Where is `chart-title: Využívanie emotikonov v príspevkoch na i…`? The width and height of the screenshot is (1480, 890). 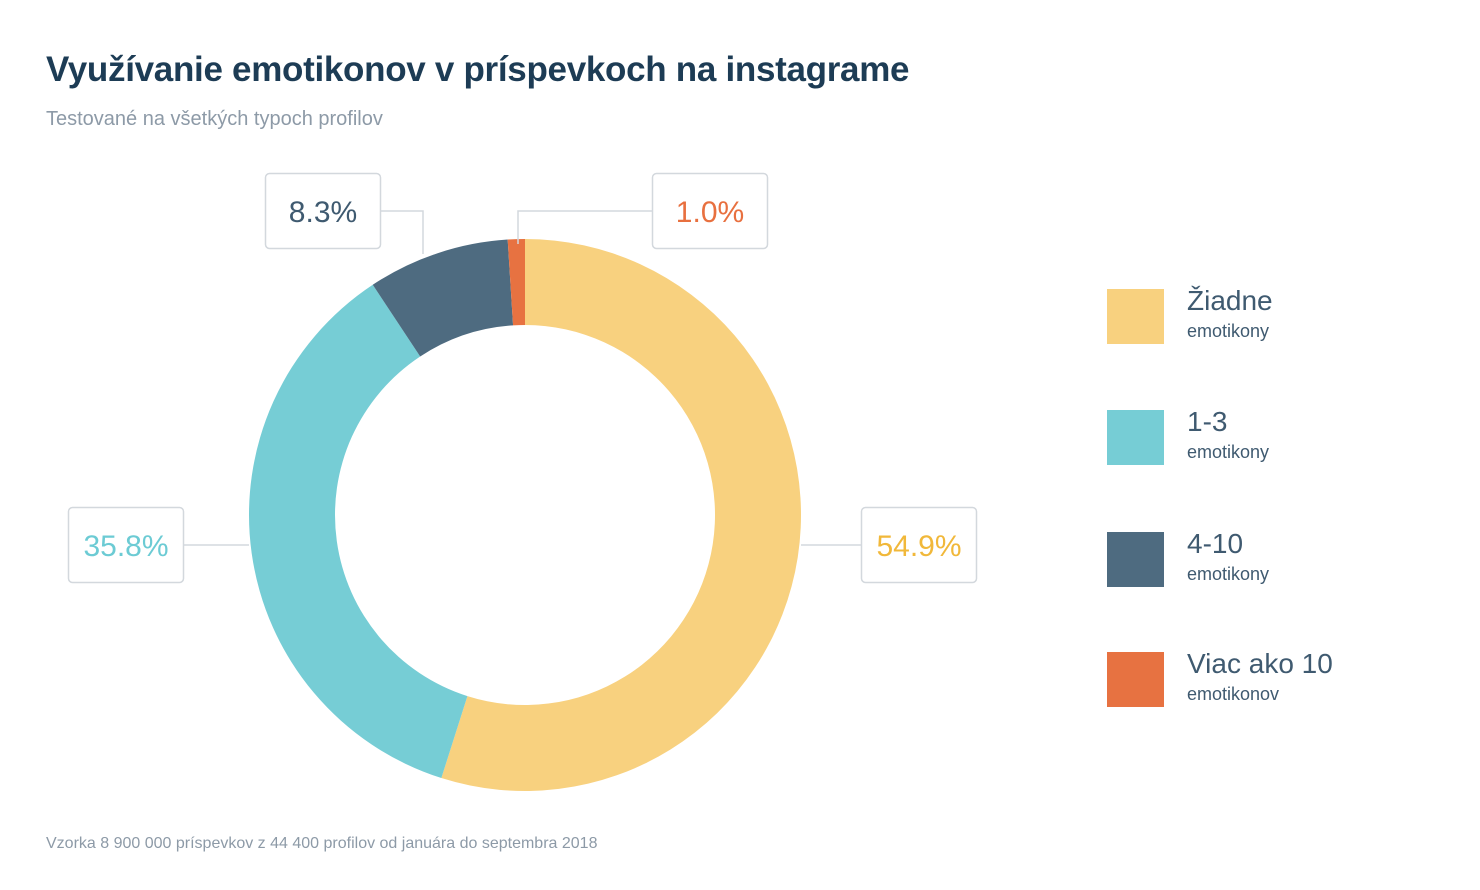 chart-title: Využívanie emotikonov v príspevkoch na i… is located at coordinates (478, 69).